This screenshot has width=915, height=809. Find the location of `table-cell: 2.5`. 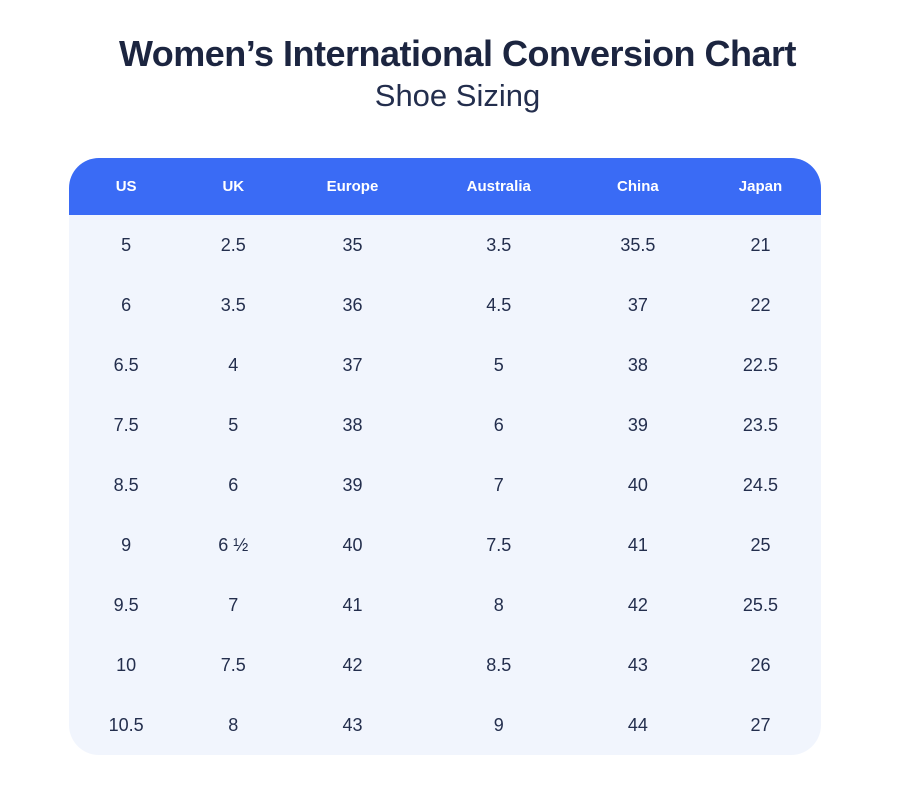

table-cell: 2.5 is located at coordinates (233, 245).